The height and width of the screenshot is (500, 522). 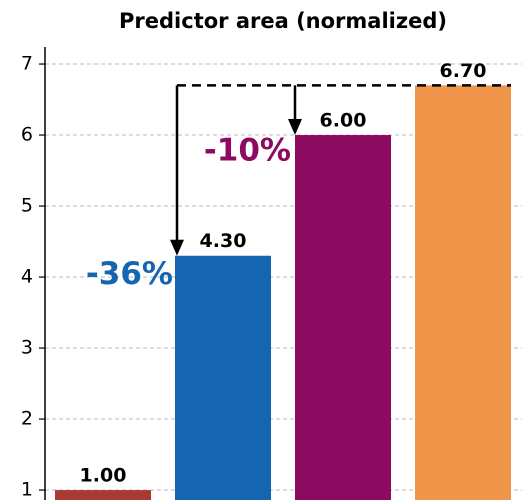 I want to click on value-label: 4.30, so click(x=223, y=241).